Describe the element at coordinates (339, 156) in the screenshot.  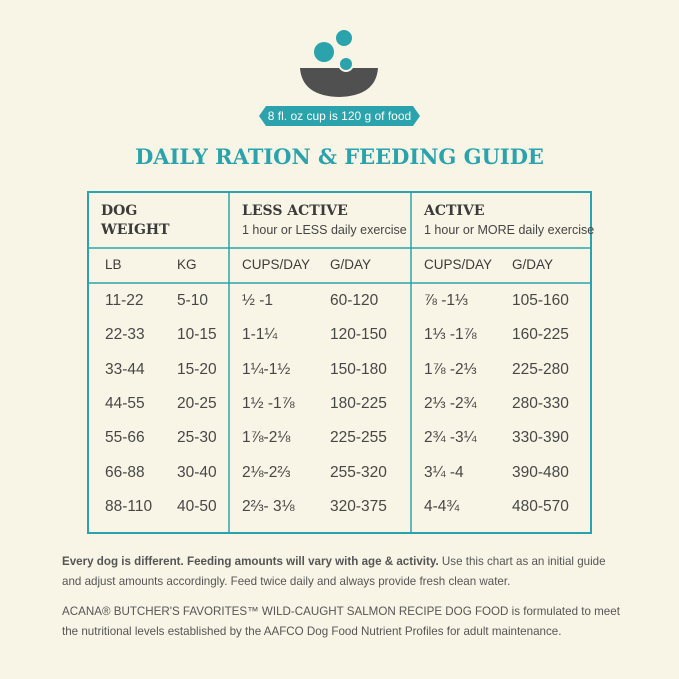
I see `title: DAILY RATION & FEEDING GUIDE` at that location.